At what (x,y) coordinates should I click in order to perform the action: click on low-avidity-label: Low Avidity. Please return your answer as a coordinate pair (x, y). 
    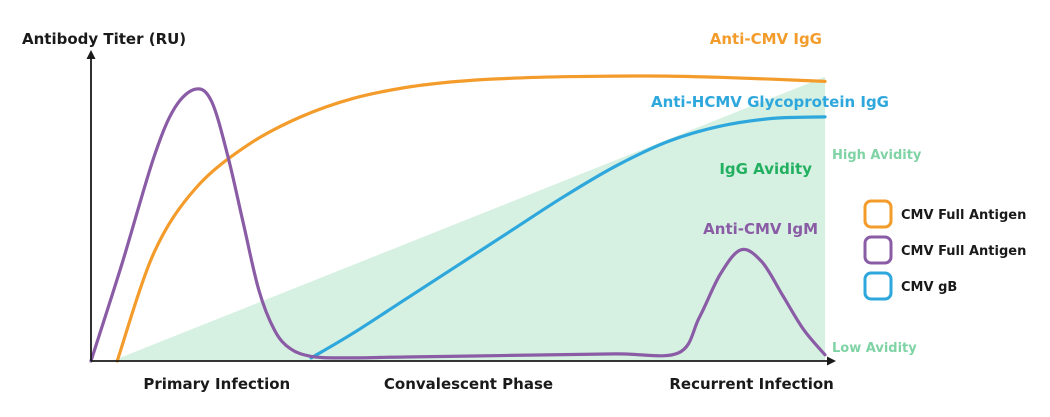
    Looking at the image, I should click on (874, 348).